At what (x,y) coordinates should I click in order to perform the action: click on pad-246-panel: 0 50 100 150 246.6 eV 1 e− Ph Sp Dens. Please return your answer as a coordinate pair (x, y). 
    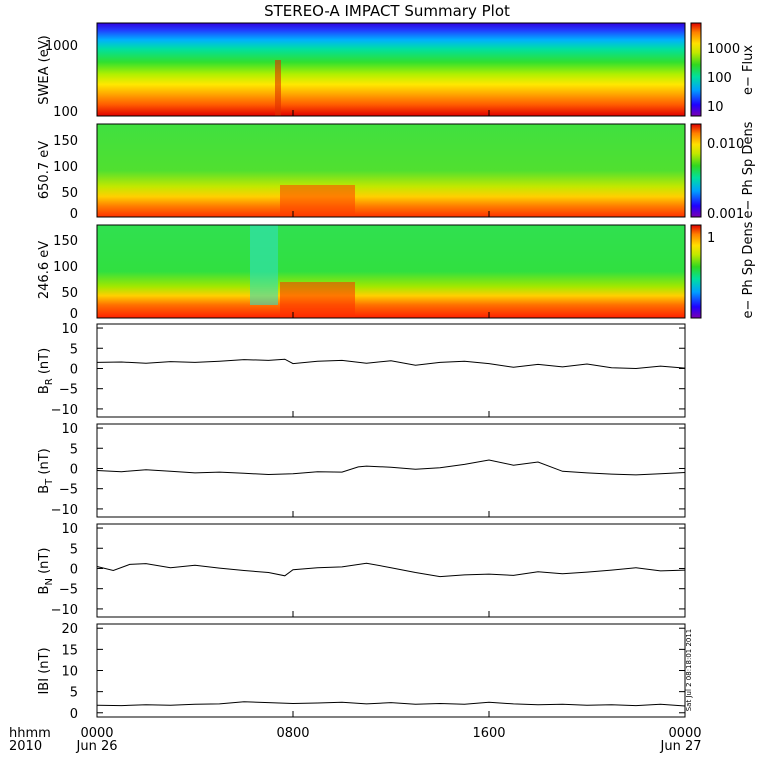
    Looking at the image, I should click on (396, 271).